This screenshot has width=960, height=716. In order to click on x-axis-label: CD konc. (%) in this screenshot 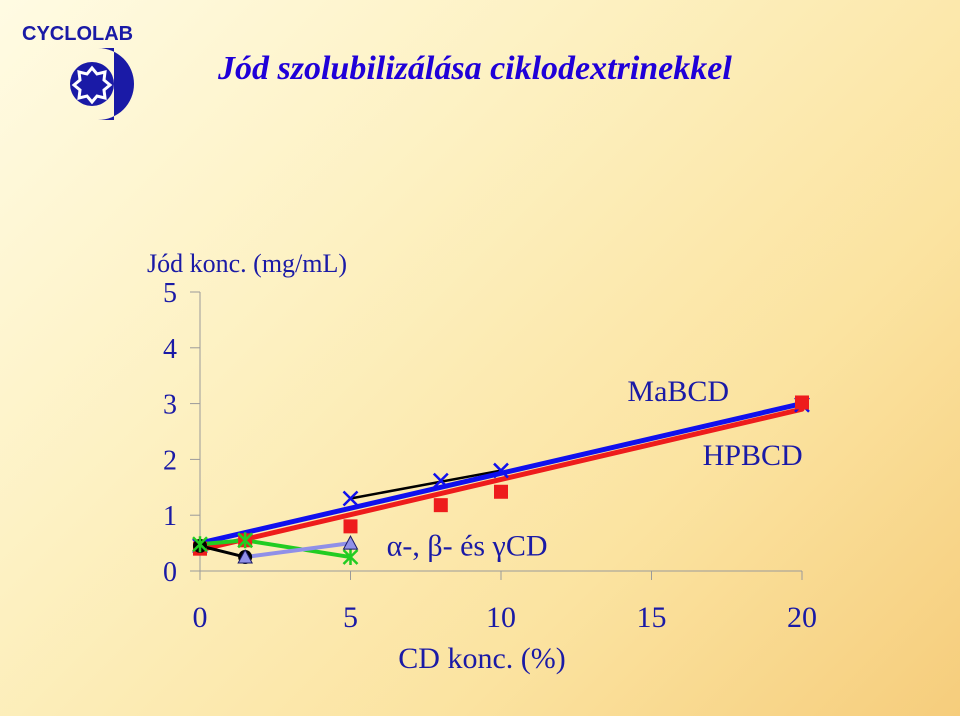, I will do `click(481, 658)`.